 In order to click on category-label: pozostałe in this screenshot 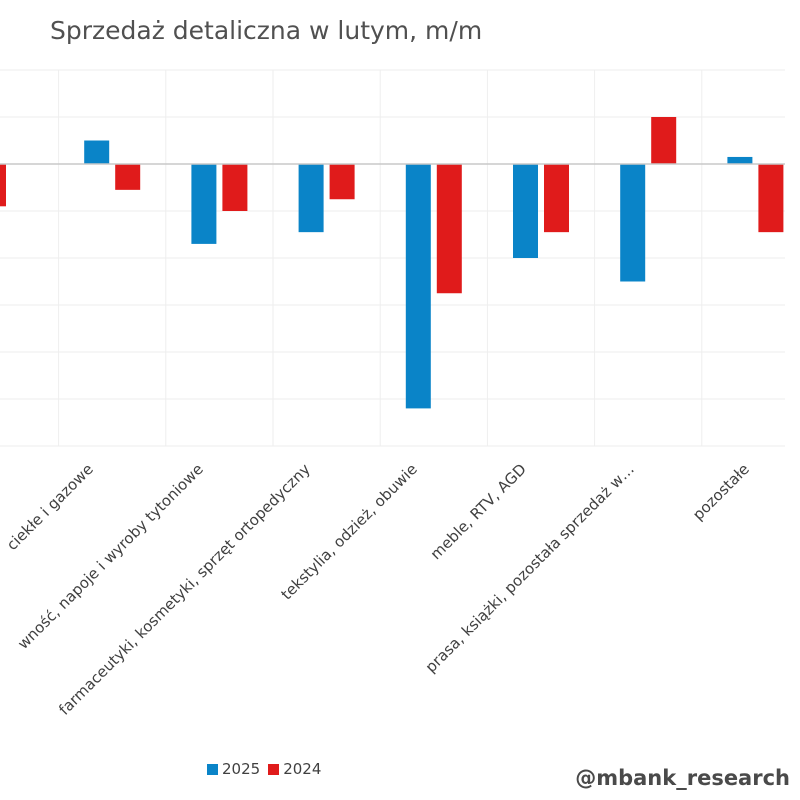, I will do `click(721, 492)`.